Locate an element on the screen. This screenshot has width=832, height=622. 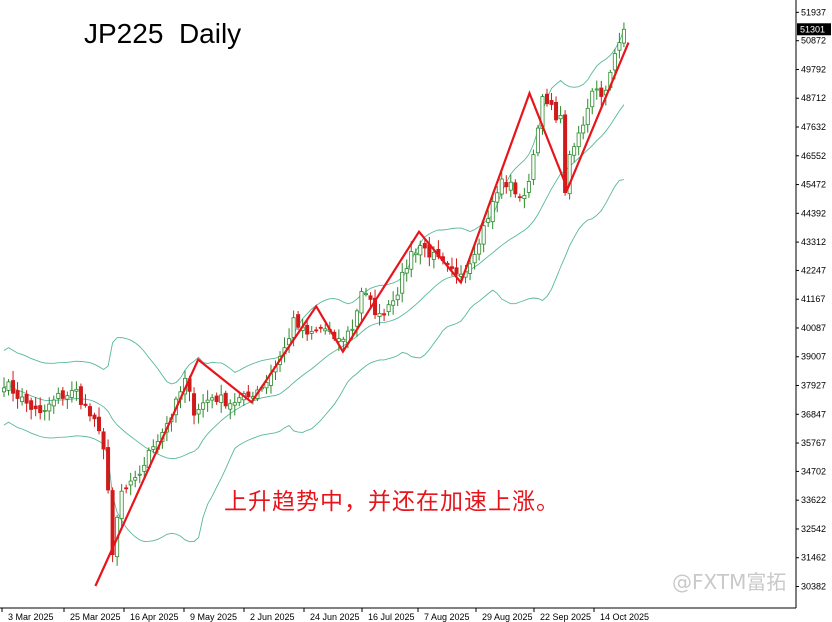
x-tick-label: 3 Mar 2025 is located at coordinates (31, 617).